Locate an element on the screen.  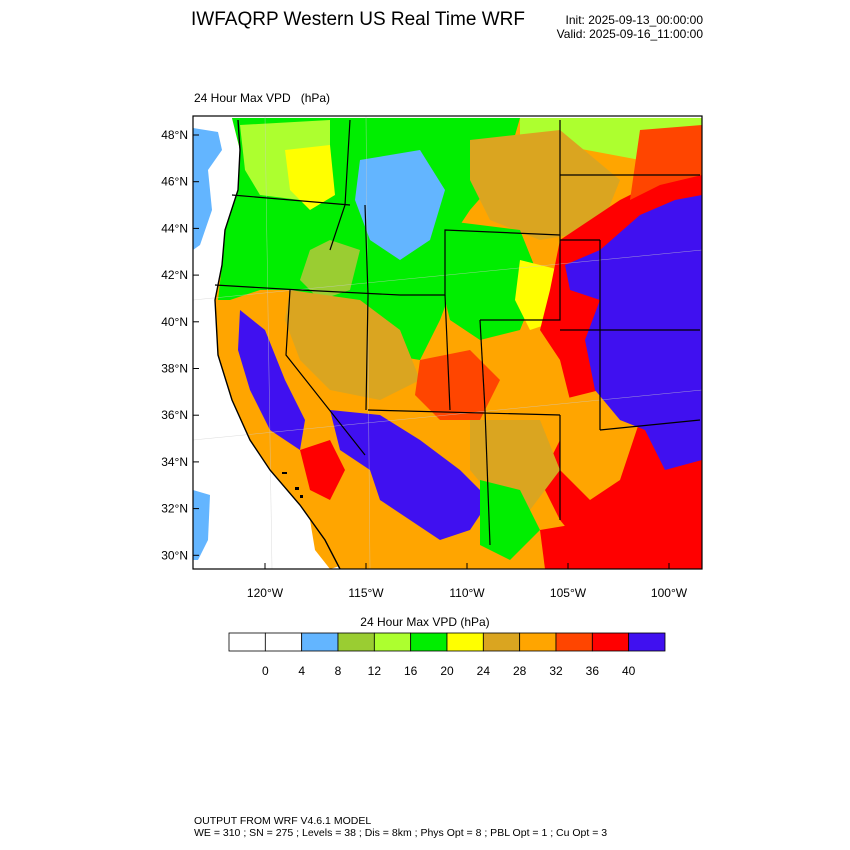
lat-label: 30°N is located at coordinates (174, 555).